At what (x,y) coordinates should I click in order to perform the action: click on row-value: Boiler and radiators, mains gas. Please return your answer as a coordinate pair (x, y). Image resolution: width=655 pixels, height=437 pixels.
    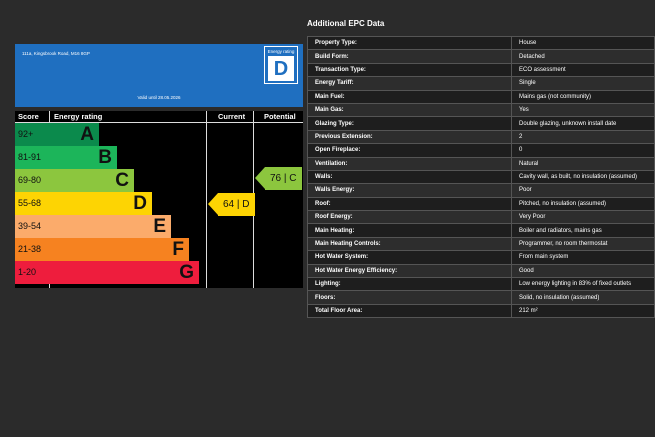
    Looking at the image, I should click on (583, 230).